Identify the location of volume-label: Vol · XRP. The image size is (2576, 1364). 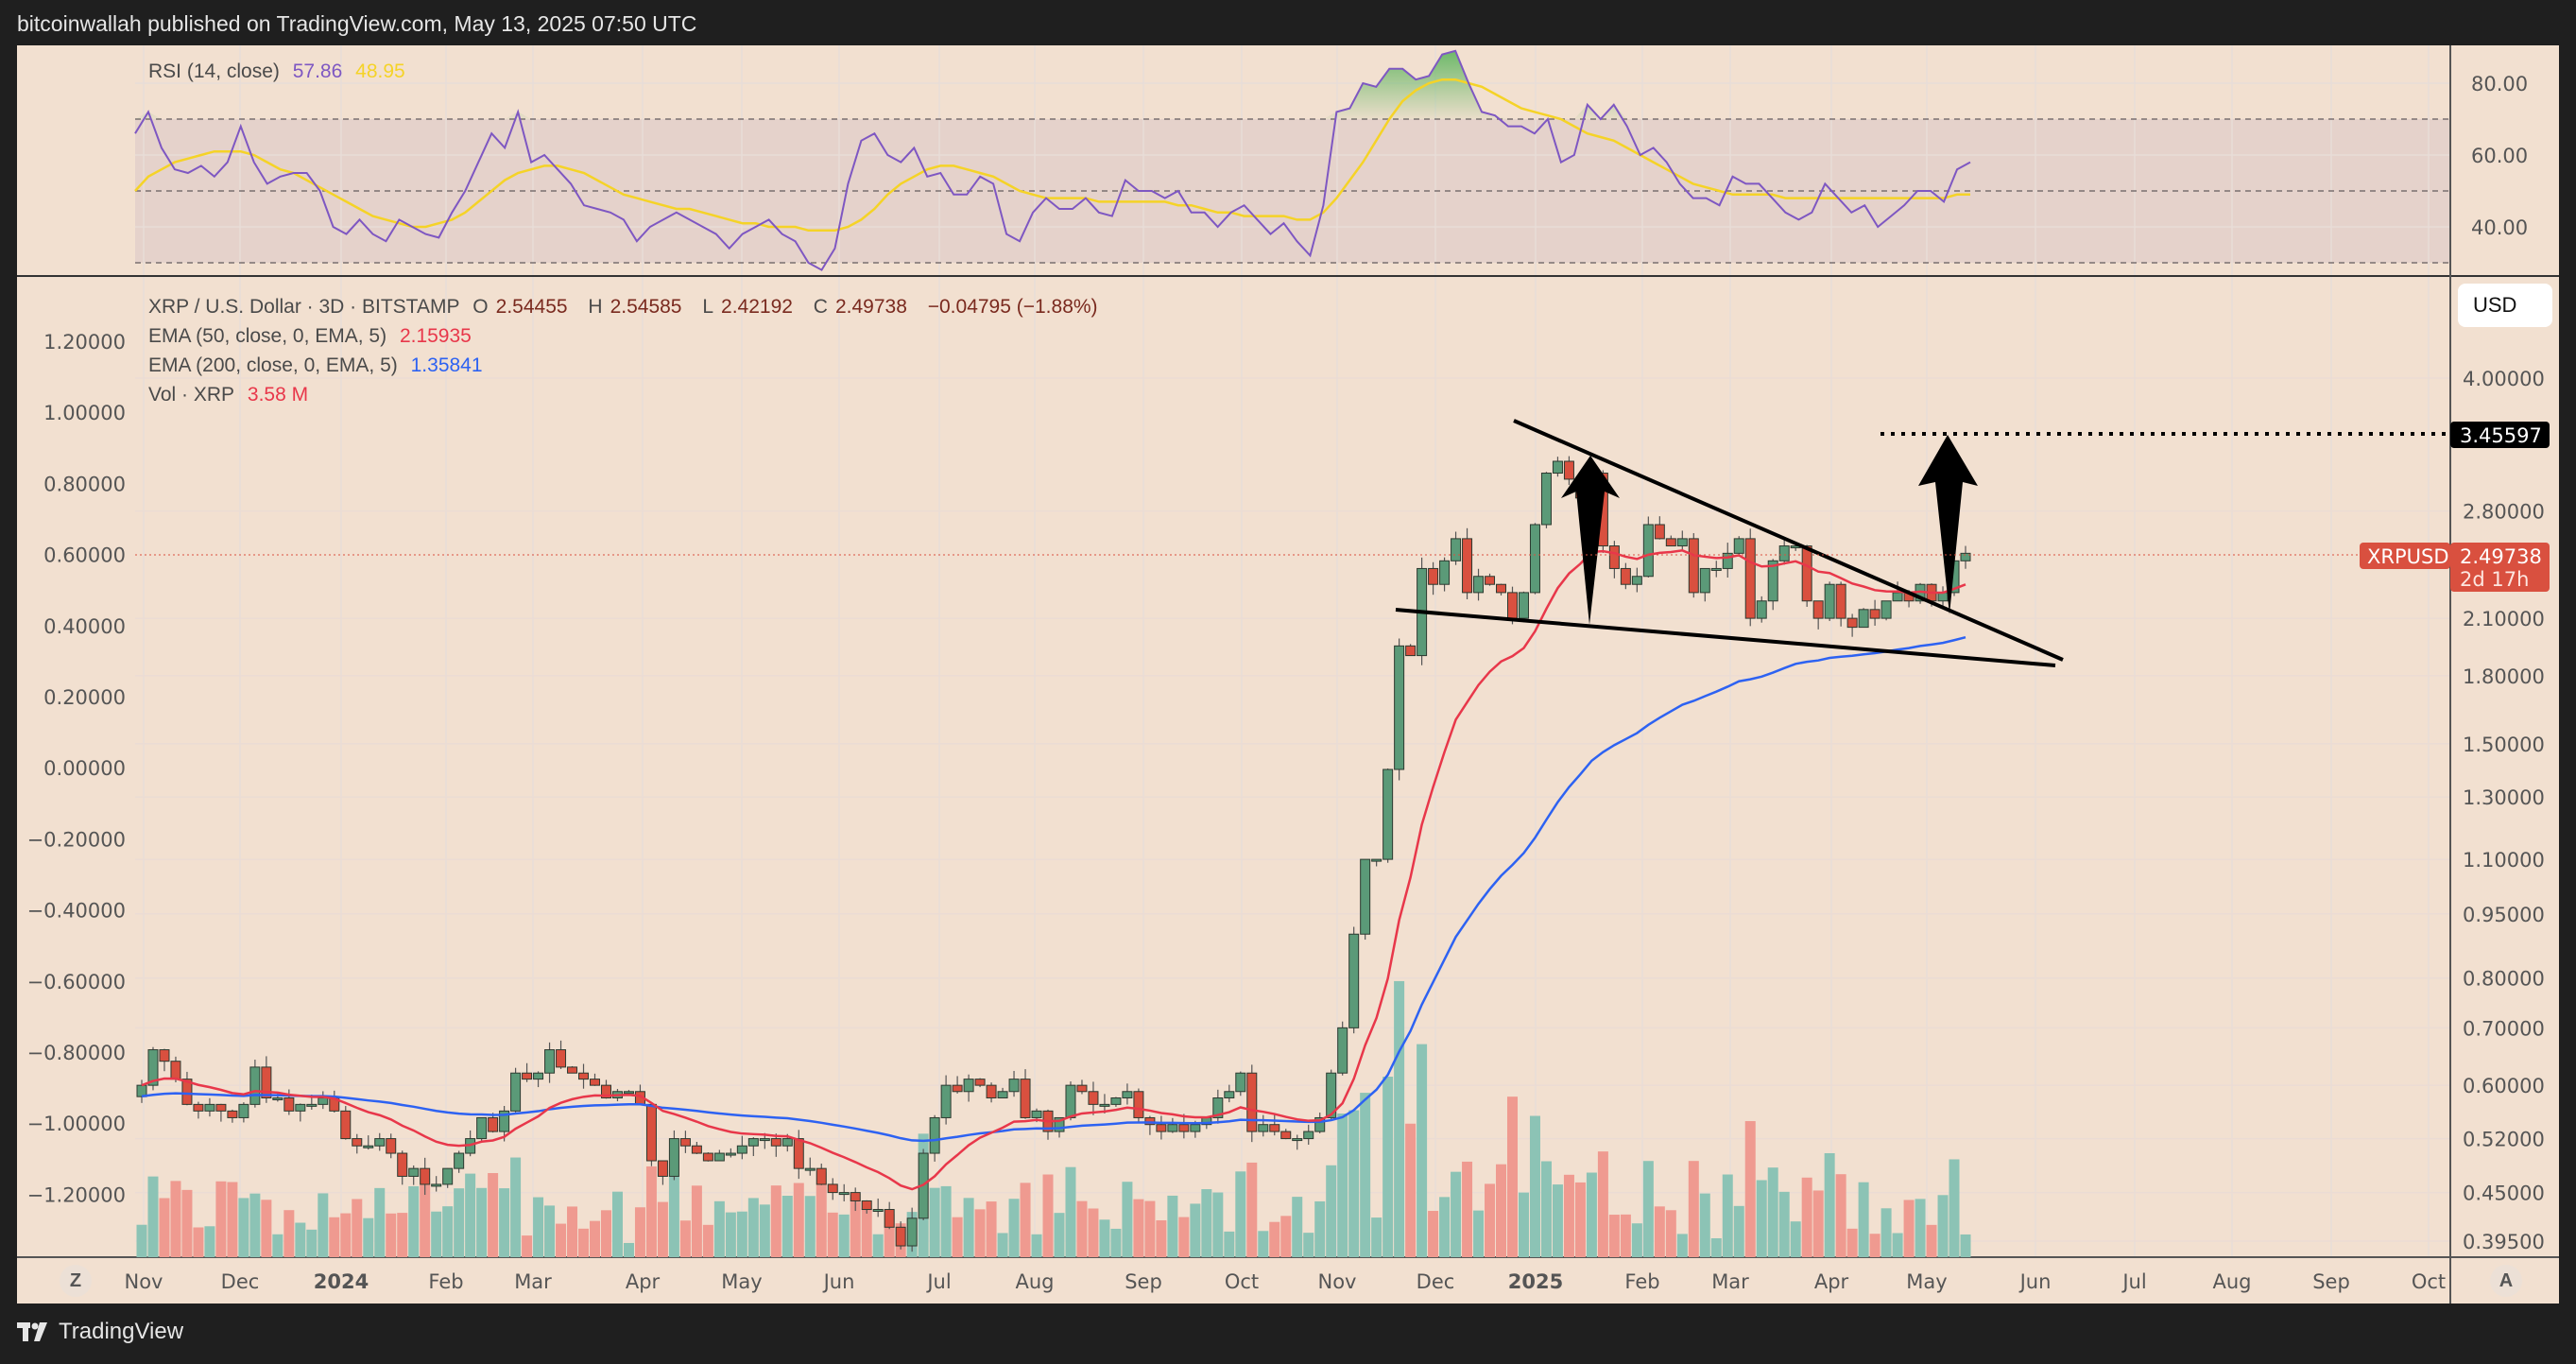
(191, 395).